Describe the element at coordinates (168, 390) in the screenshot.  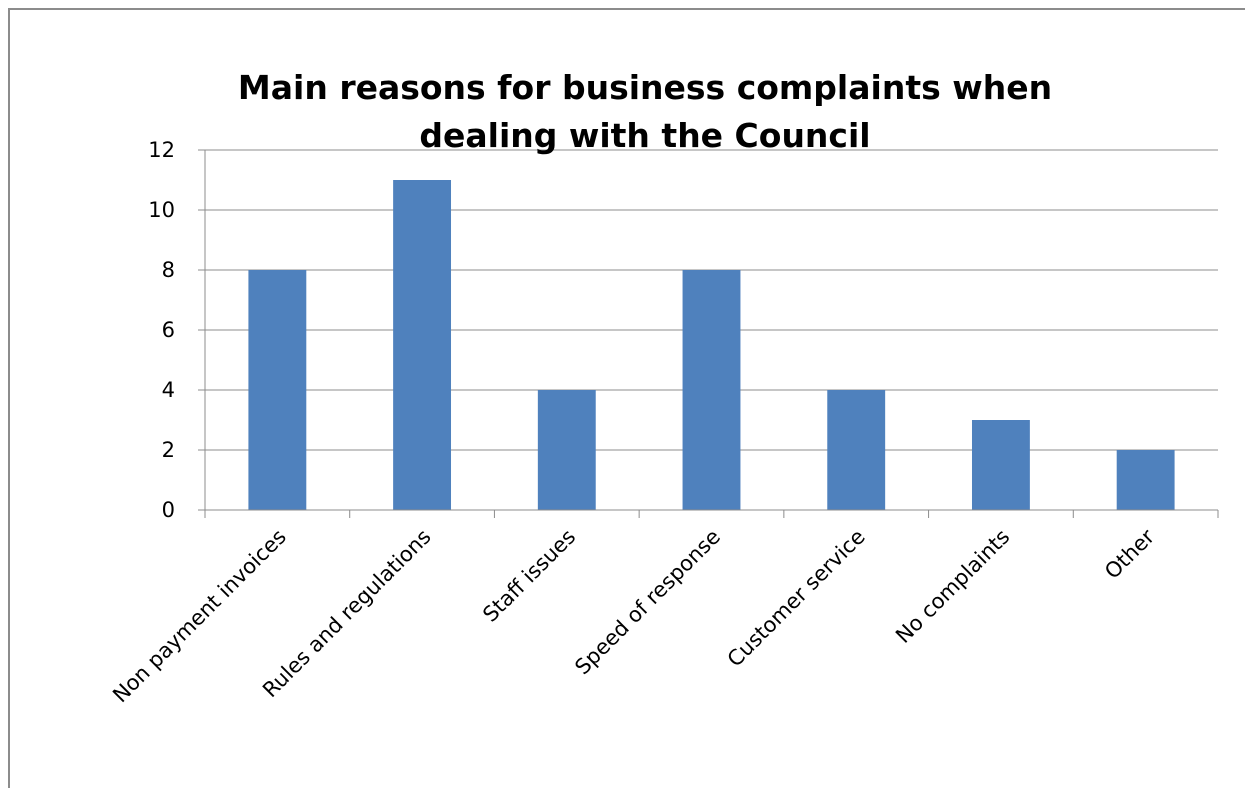
I see `y-tick-label: 4` at that location.